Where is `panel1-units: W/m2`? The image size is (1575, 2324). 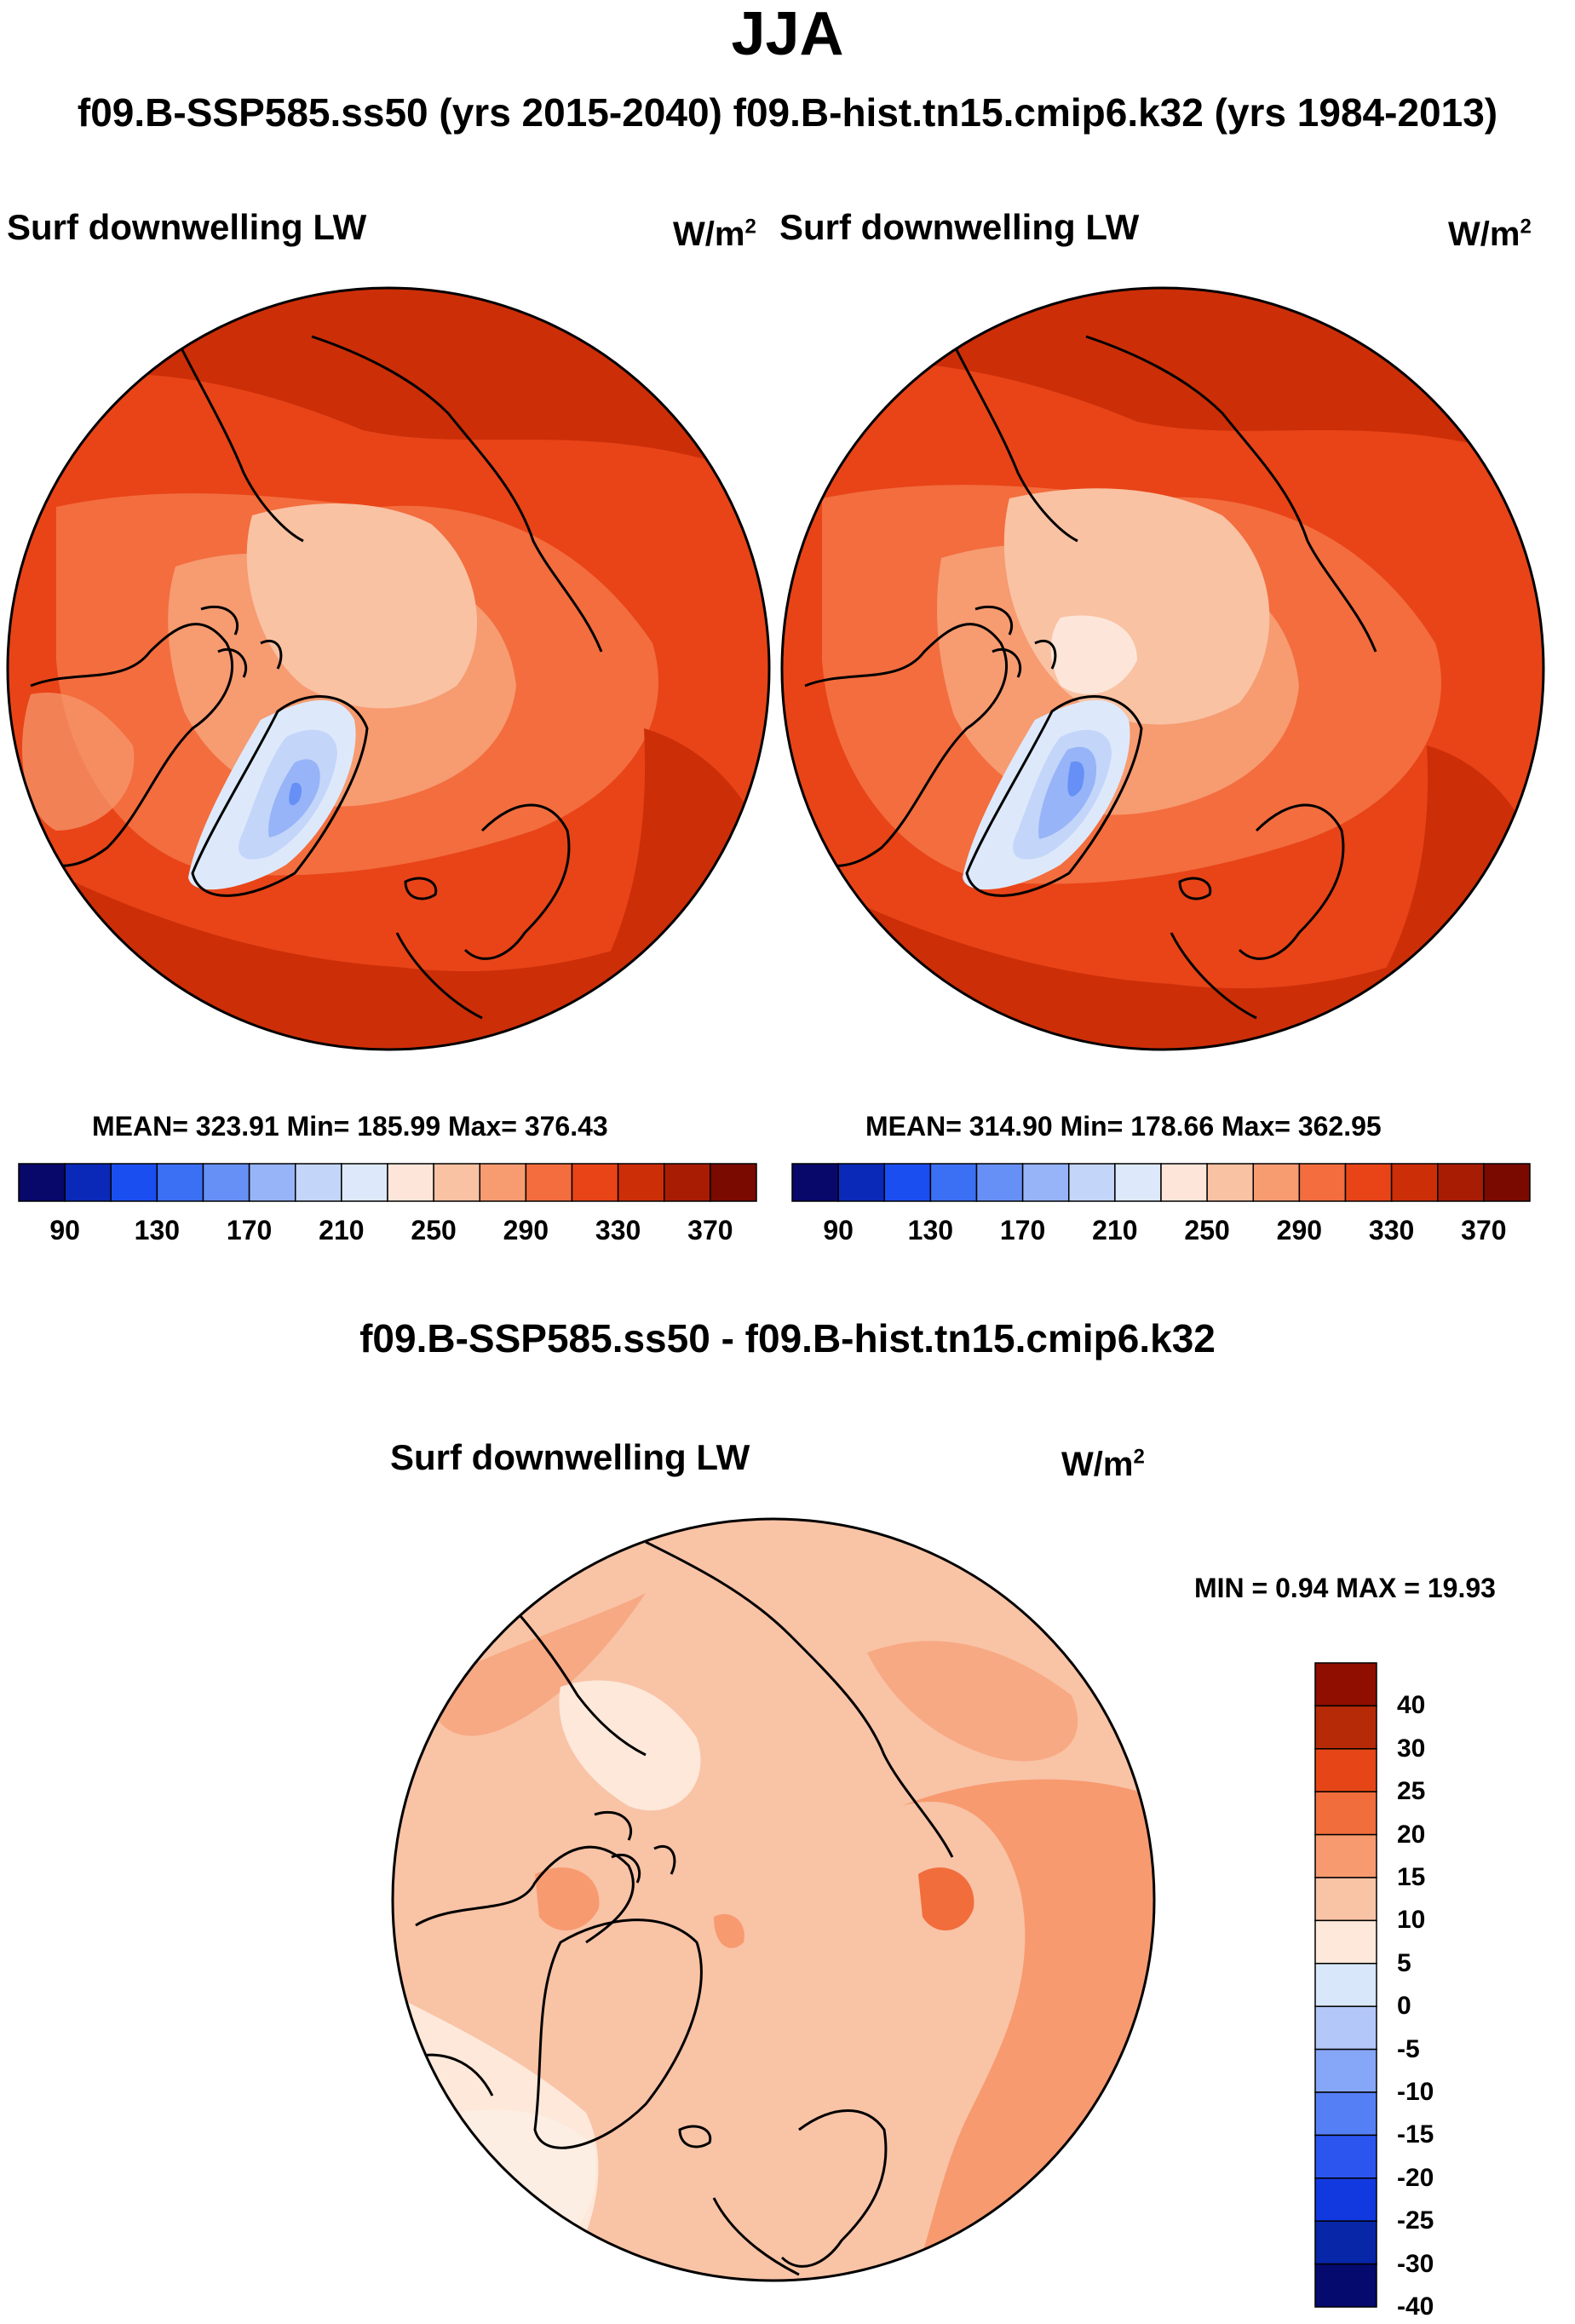 panel1-units: W/m2 is located at coordinates (714, 234).